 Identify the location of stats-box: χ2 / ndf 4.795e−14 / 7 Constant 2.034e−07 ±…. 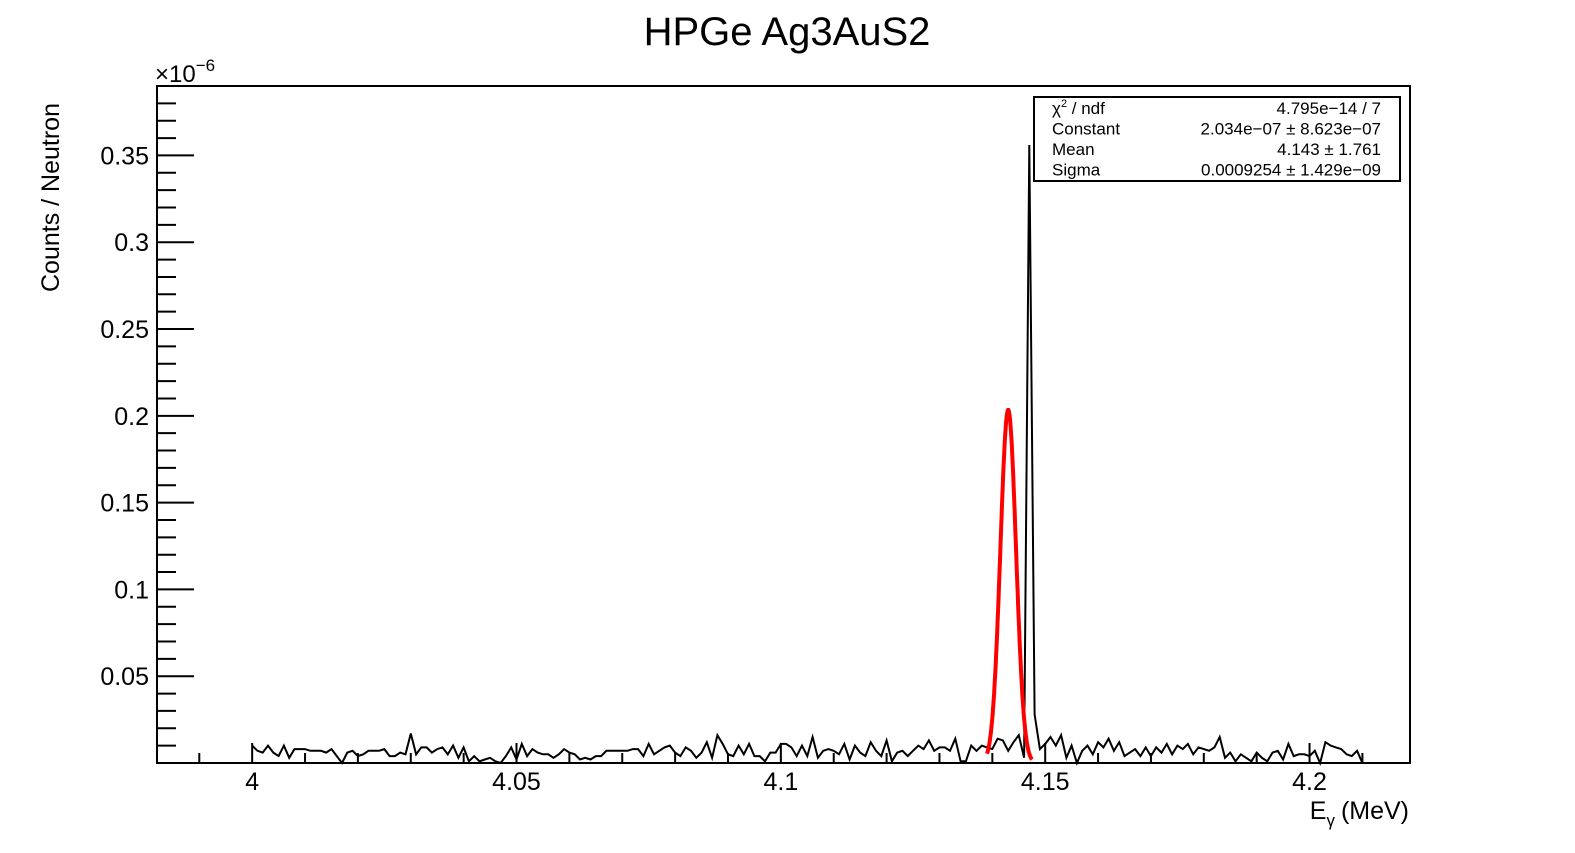
(1217, 139).